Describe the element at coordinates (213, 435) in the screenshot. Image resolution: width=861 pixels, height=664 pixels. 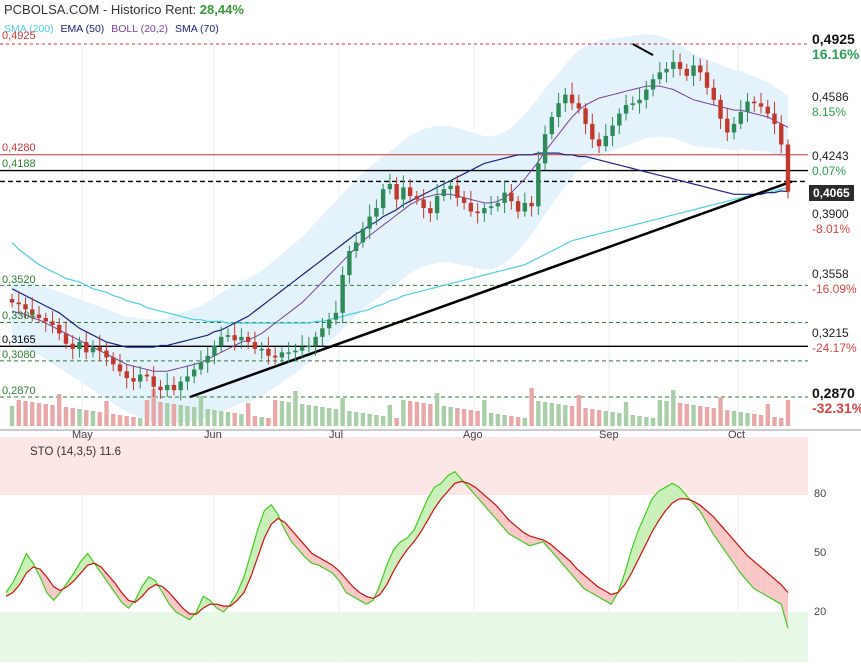
I see `month-jun: Jun` at that location.